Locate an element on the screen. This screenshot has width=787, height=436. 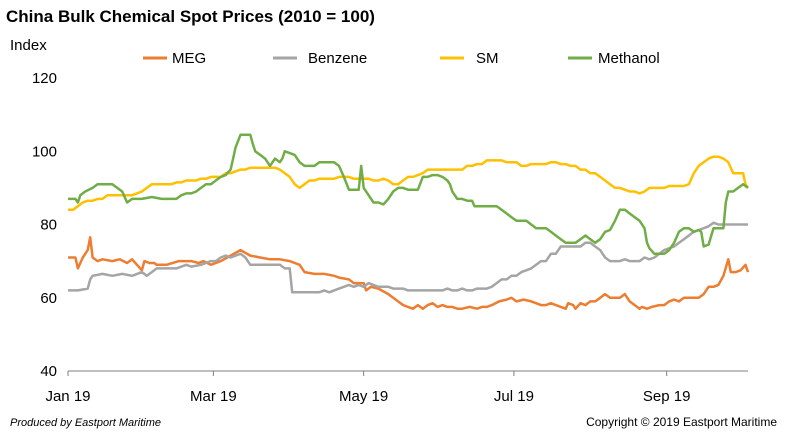
footer-copyright: Copyright © 2019 Eastport Maritime is located at coordinates (681, 422).